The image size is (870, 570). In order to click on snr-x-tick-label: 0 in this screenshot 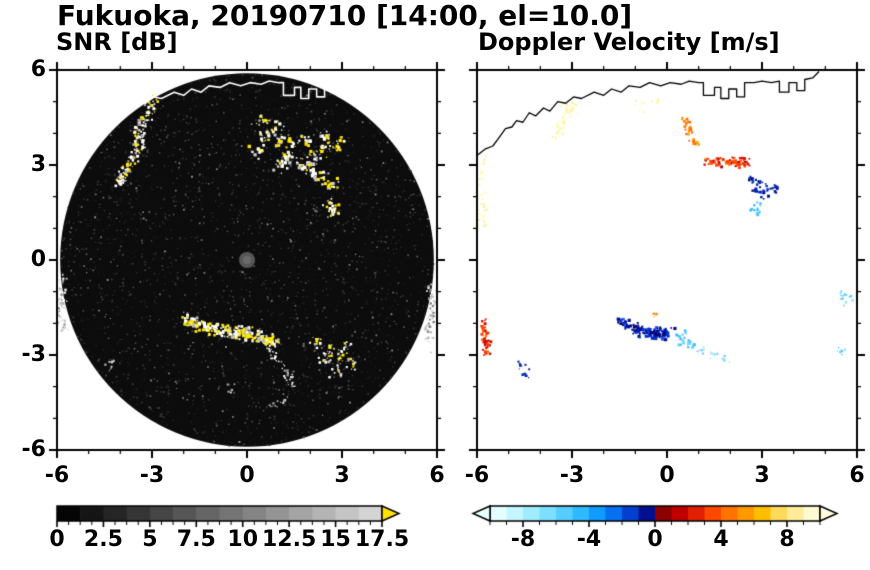, I will do `click(247, 475)`.